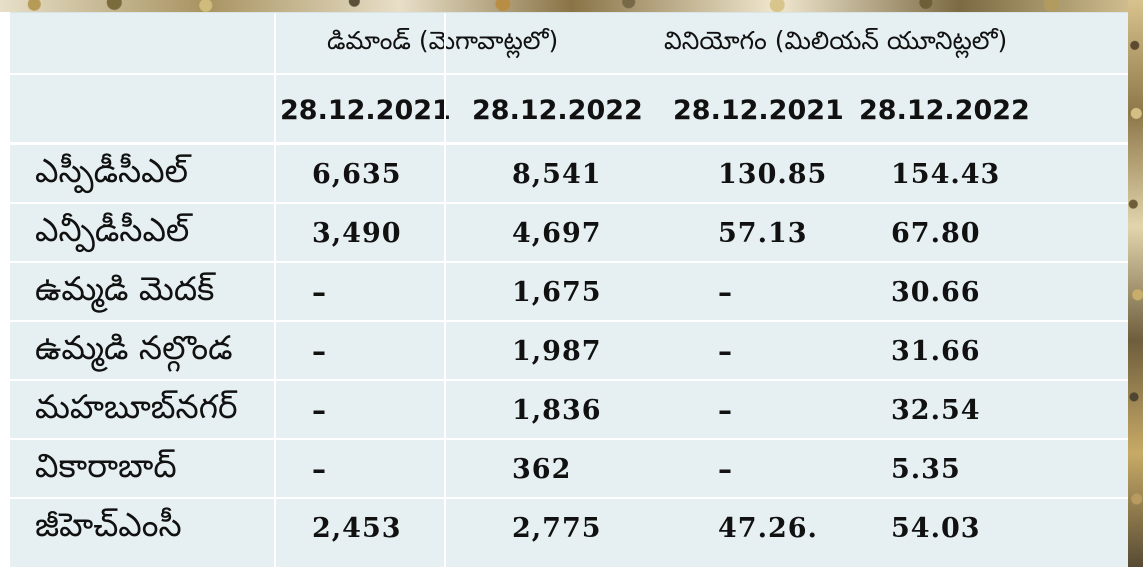  Describe the element at coordinates (763, 233) in the screenshot. I see `consumption-2021-value: 57.13` at that location.